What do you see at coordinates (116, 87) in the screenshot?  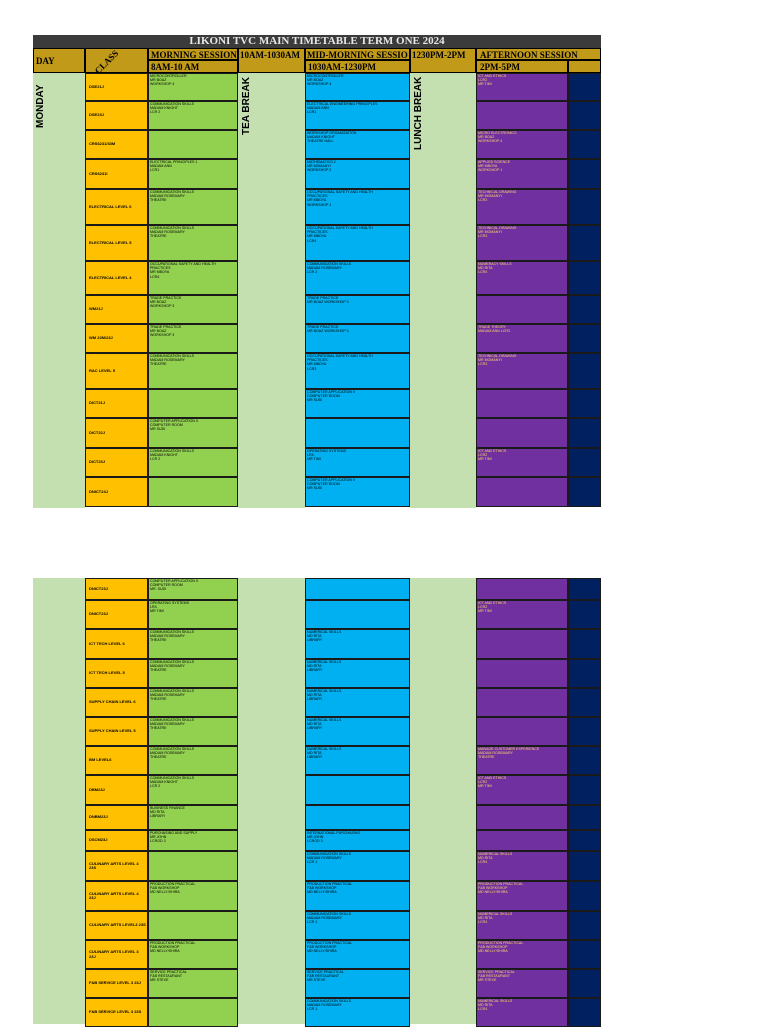 I see `class-cell: DSE21J` at bounding box center [116, 87].